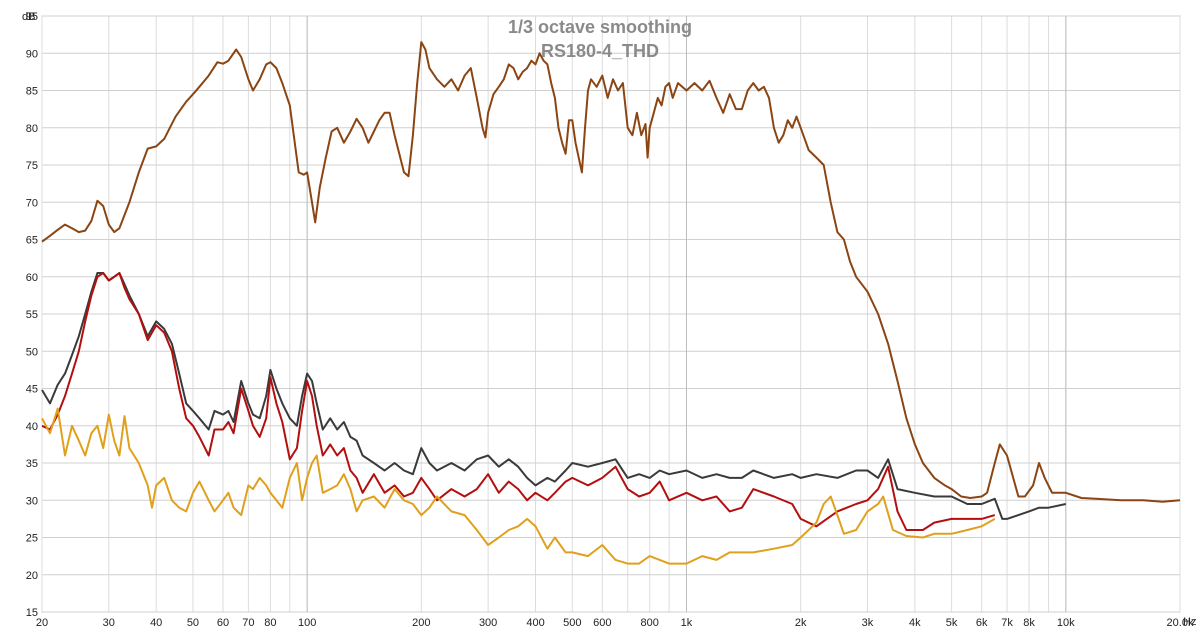  Describe the element at coordinates (600, 27) in the screenshot. I see `chart-title: 1/3 octave smoothing` at that location.